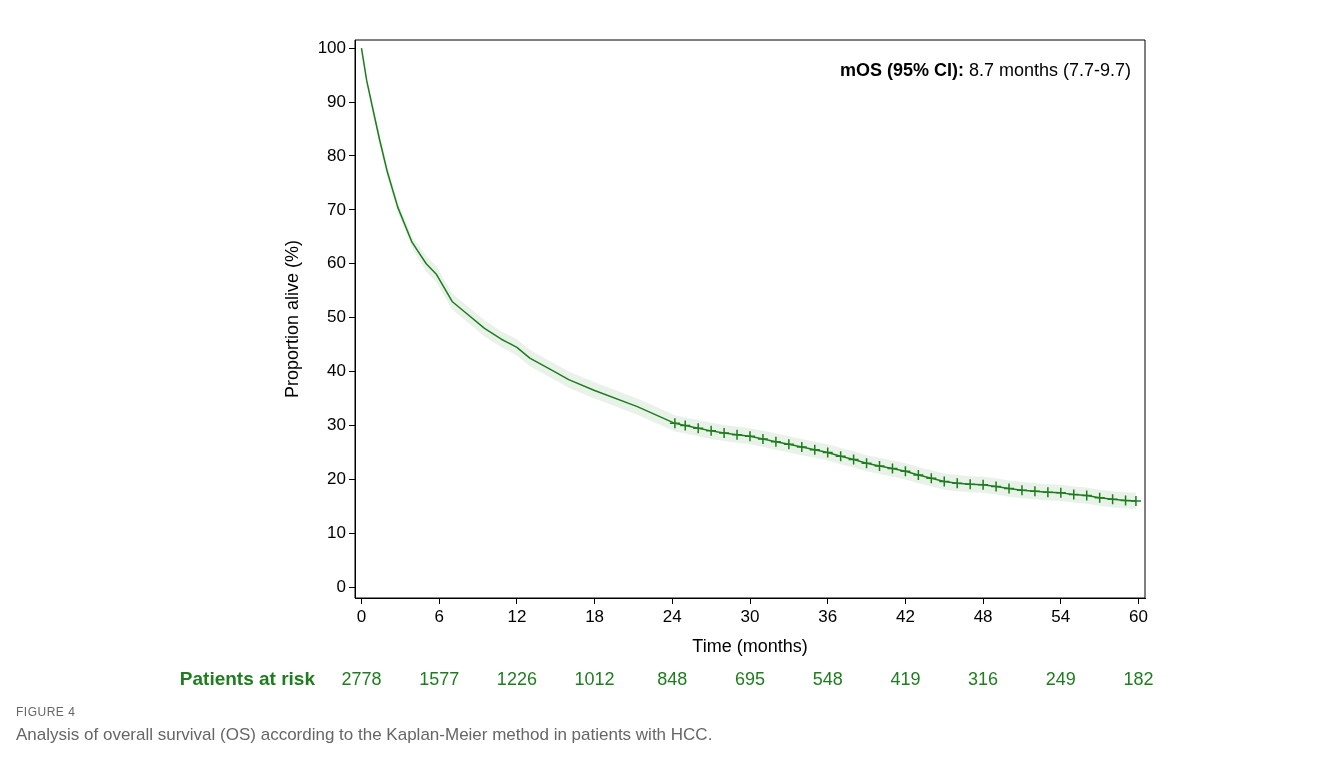 Image resolution: width=1325 pixels, height=782 pixels. I want to click on y-tick-label: 0, so click(341, 586).